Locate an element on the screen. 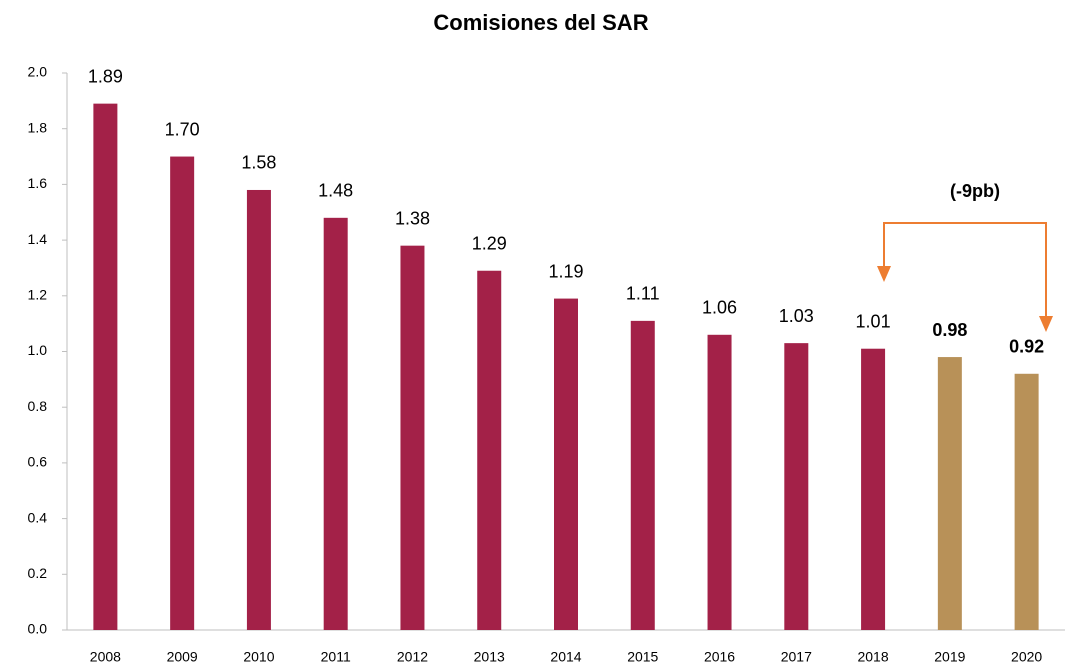 The width and height of the screenshot is (1082, 667). data-label: 1.48 is located at coordinates (335, 191).